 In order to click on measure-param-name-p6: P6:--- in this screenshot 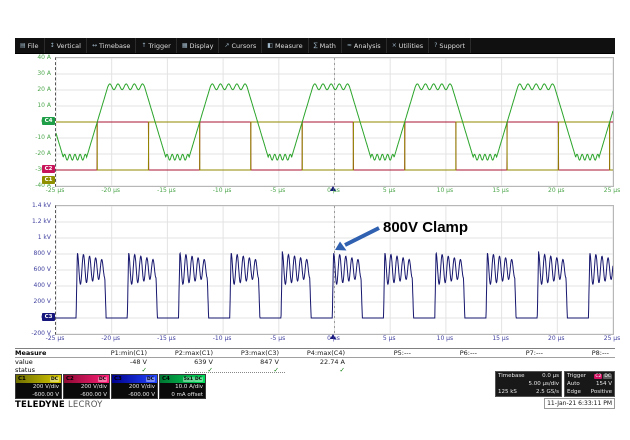, I will do `click(468, 353)`.